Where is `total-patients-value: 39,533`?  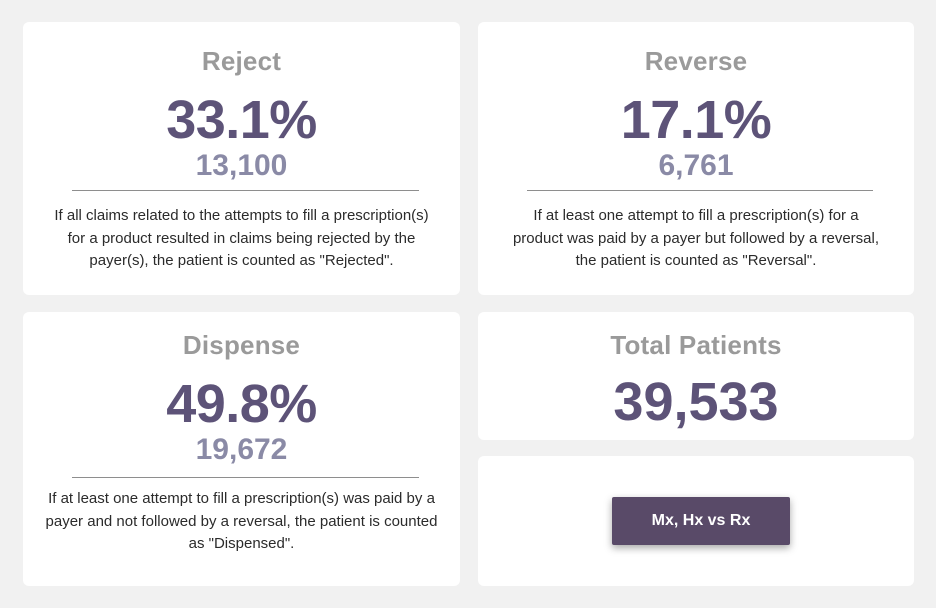 total-patients-value: 39,533 is located at coordinates (696, 402).